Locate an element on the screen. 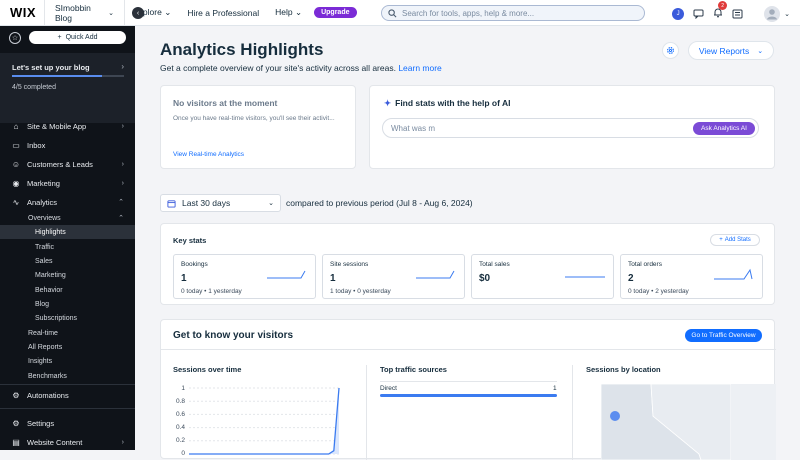  sidebar-overviews: Overviews ⌃ is located at coordinates (76, 218).